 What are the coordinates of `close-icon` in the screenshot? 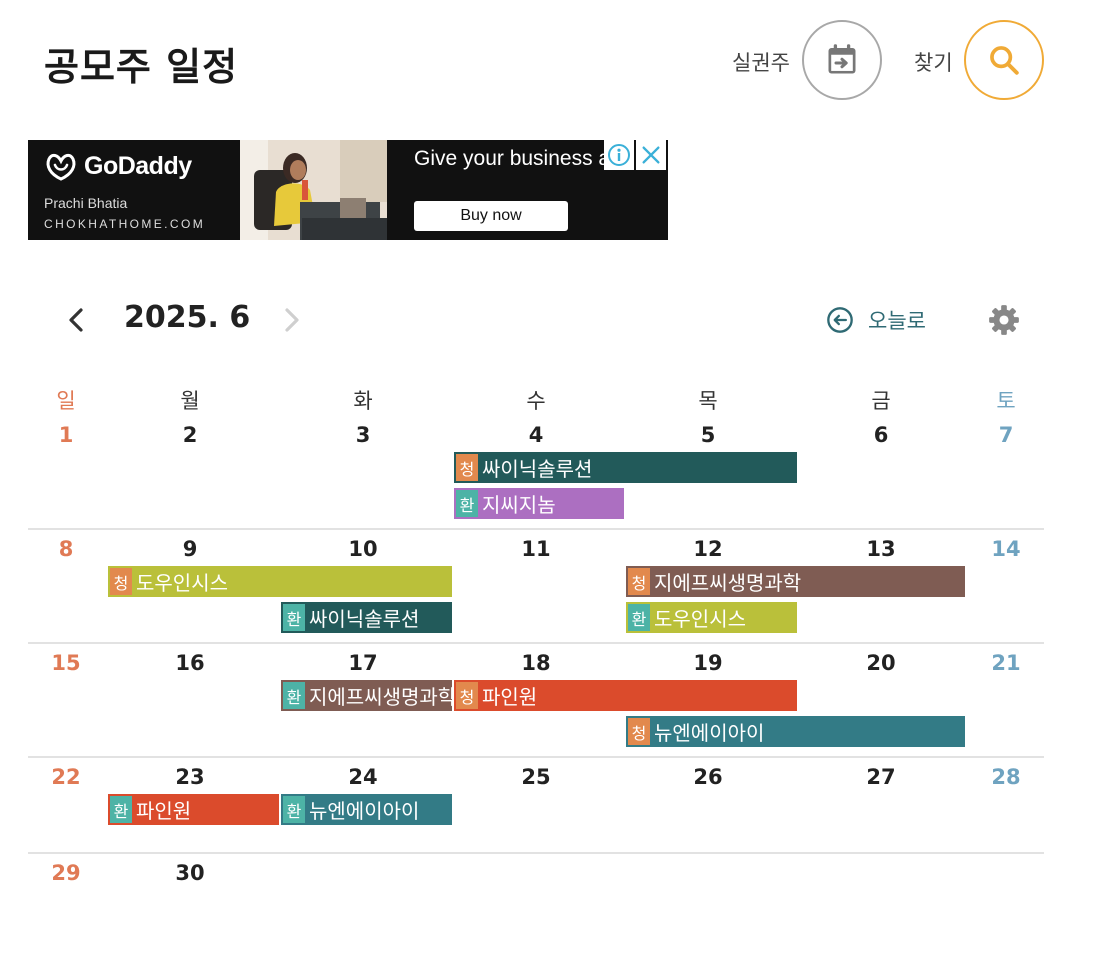 It's located at (651, 155).